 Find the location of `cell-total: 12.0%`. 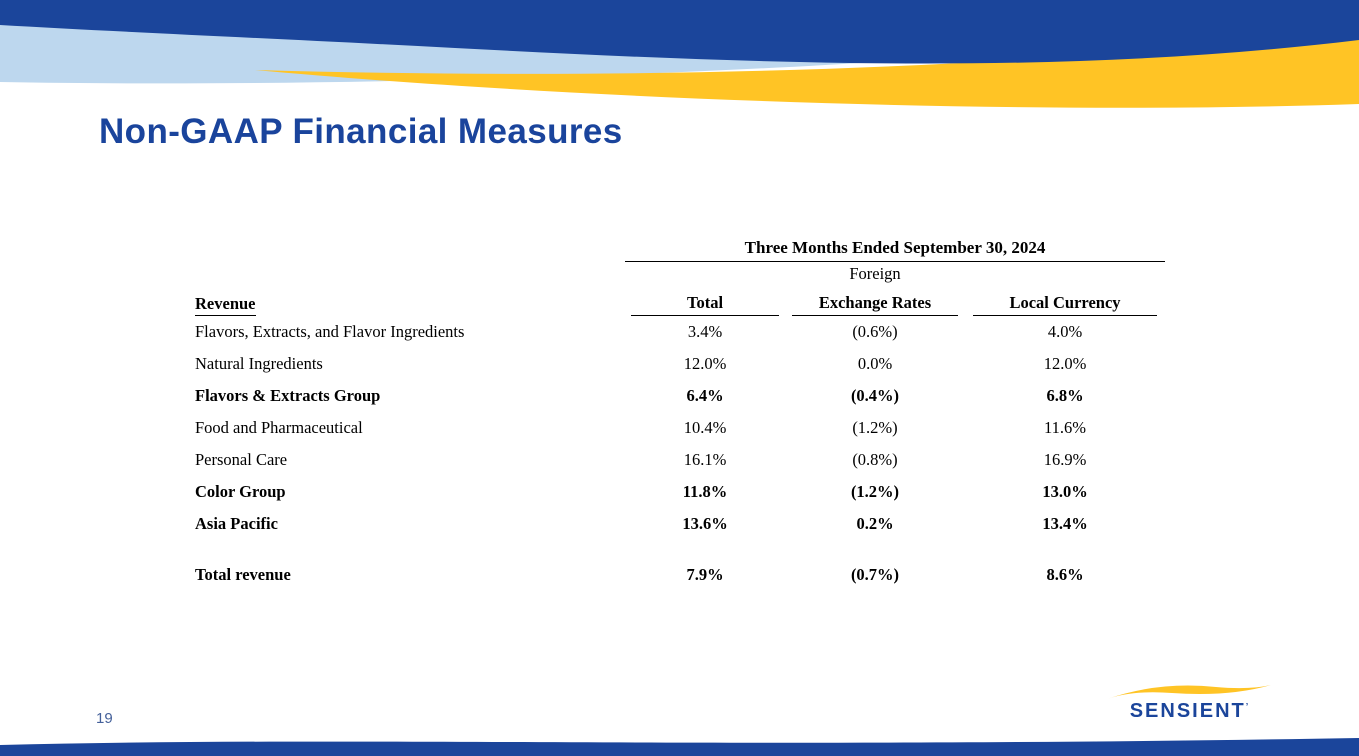

cell-total: 12.0% is located at coordinates (705, 363).